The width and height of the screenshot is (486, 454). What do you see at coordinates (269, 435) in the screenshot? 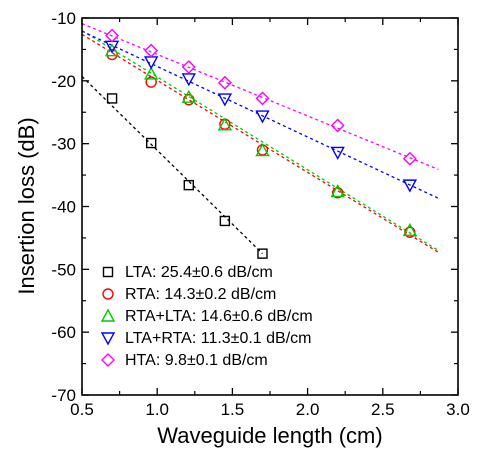
I see `x-axis-title: Waveguide length (cm)` at bounding box center [269, 435].